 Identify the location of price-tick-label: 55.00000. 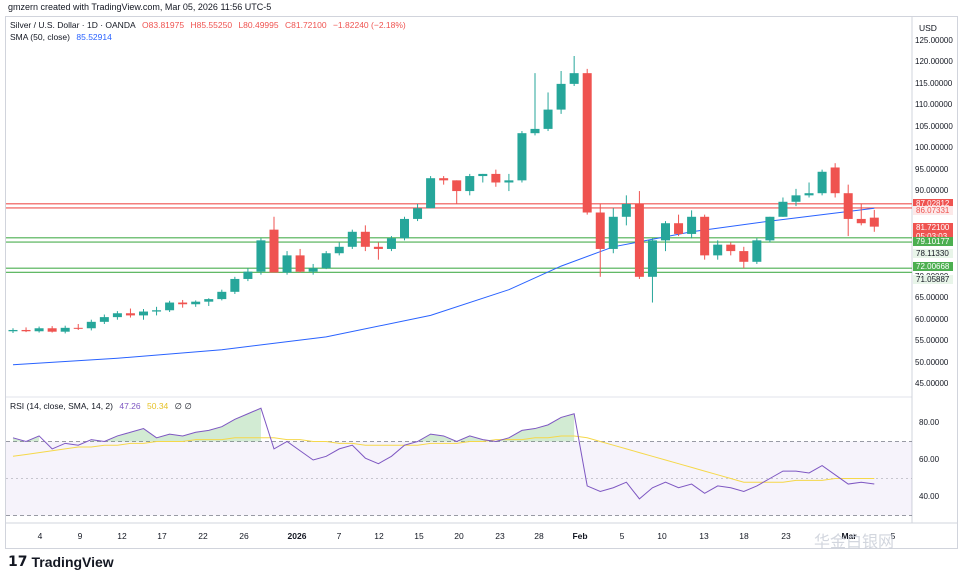
(932, 341).